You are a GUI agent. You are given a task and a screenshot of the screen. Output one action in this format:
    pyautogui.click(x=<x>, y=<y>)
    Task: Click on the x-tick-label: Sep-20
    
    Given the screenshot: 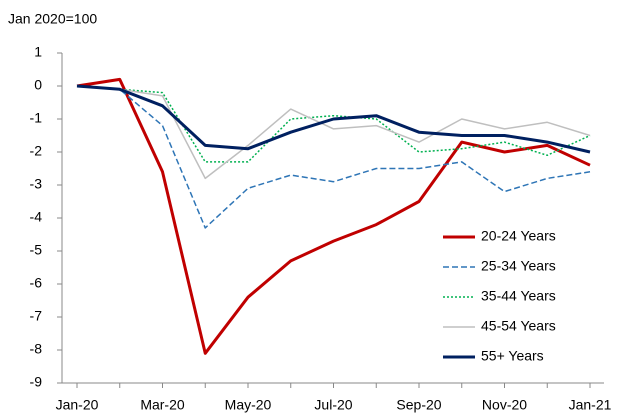 What is the action you would take?
    pyautogui.click(x=418, y=405)
    